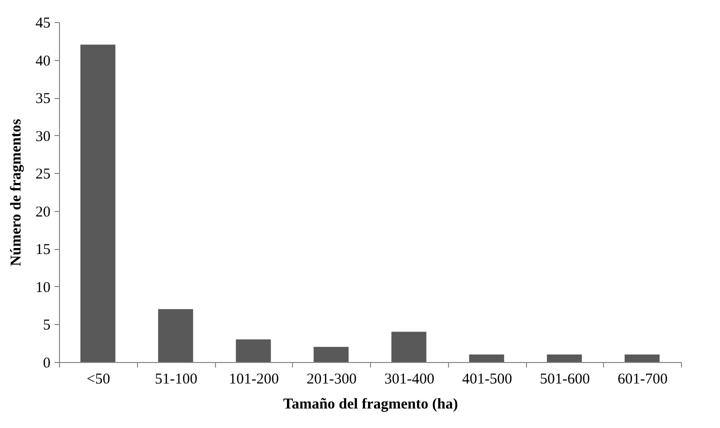 The height and width of the screenshot is (428, 720). What do you see at coordinates (46, 326) in the screenshot?
I see `y-tick-label: 5` at bounding box center [46, 326].